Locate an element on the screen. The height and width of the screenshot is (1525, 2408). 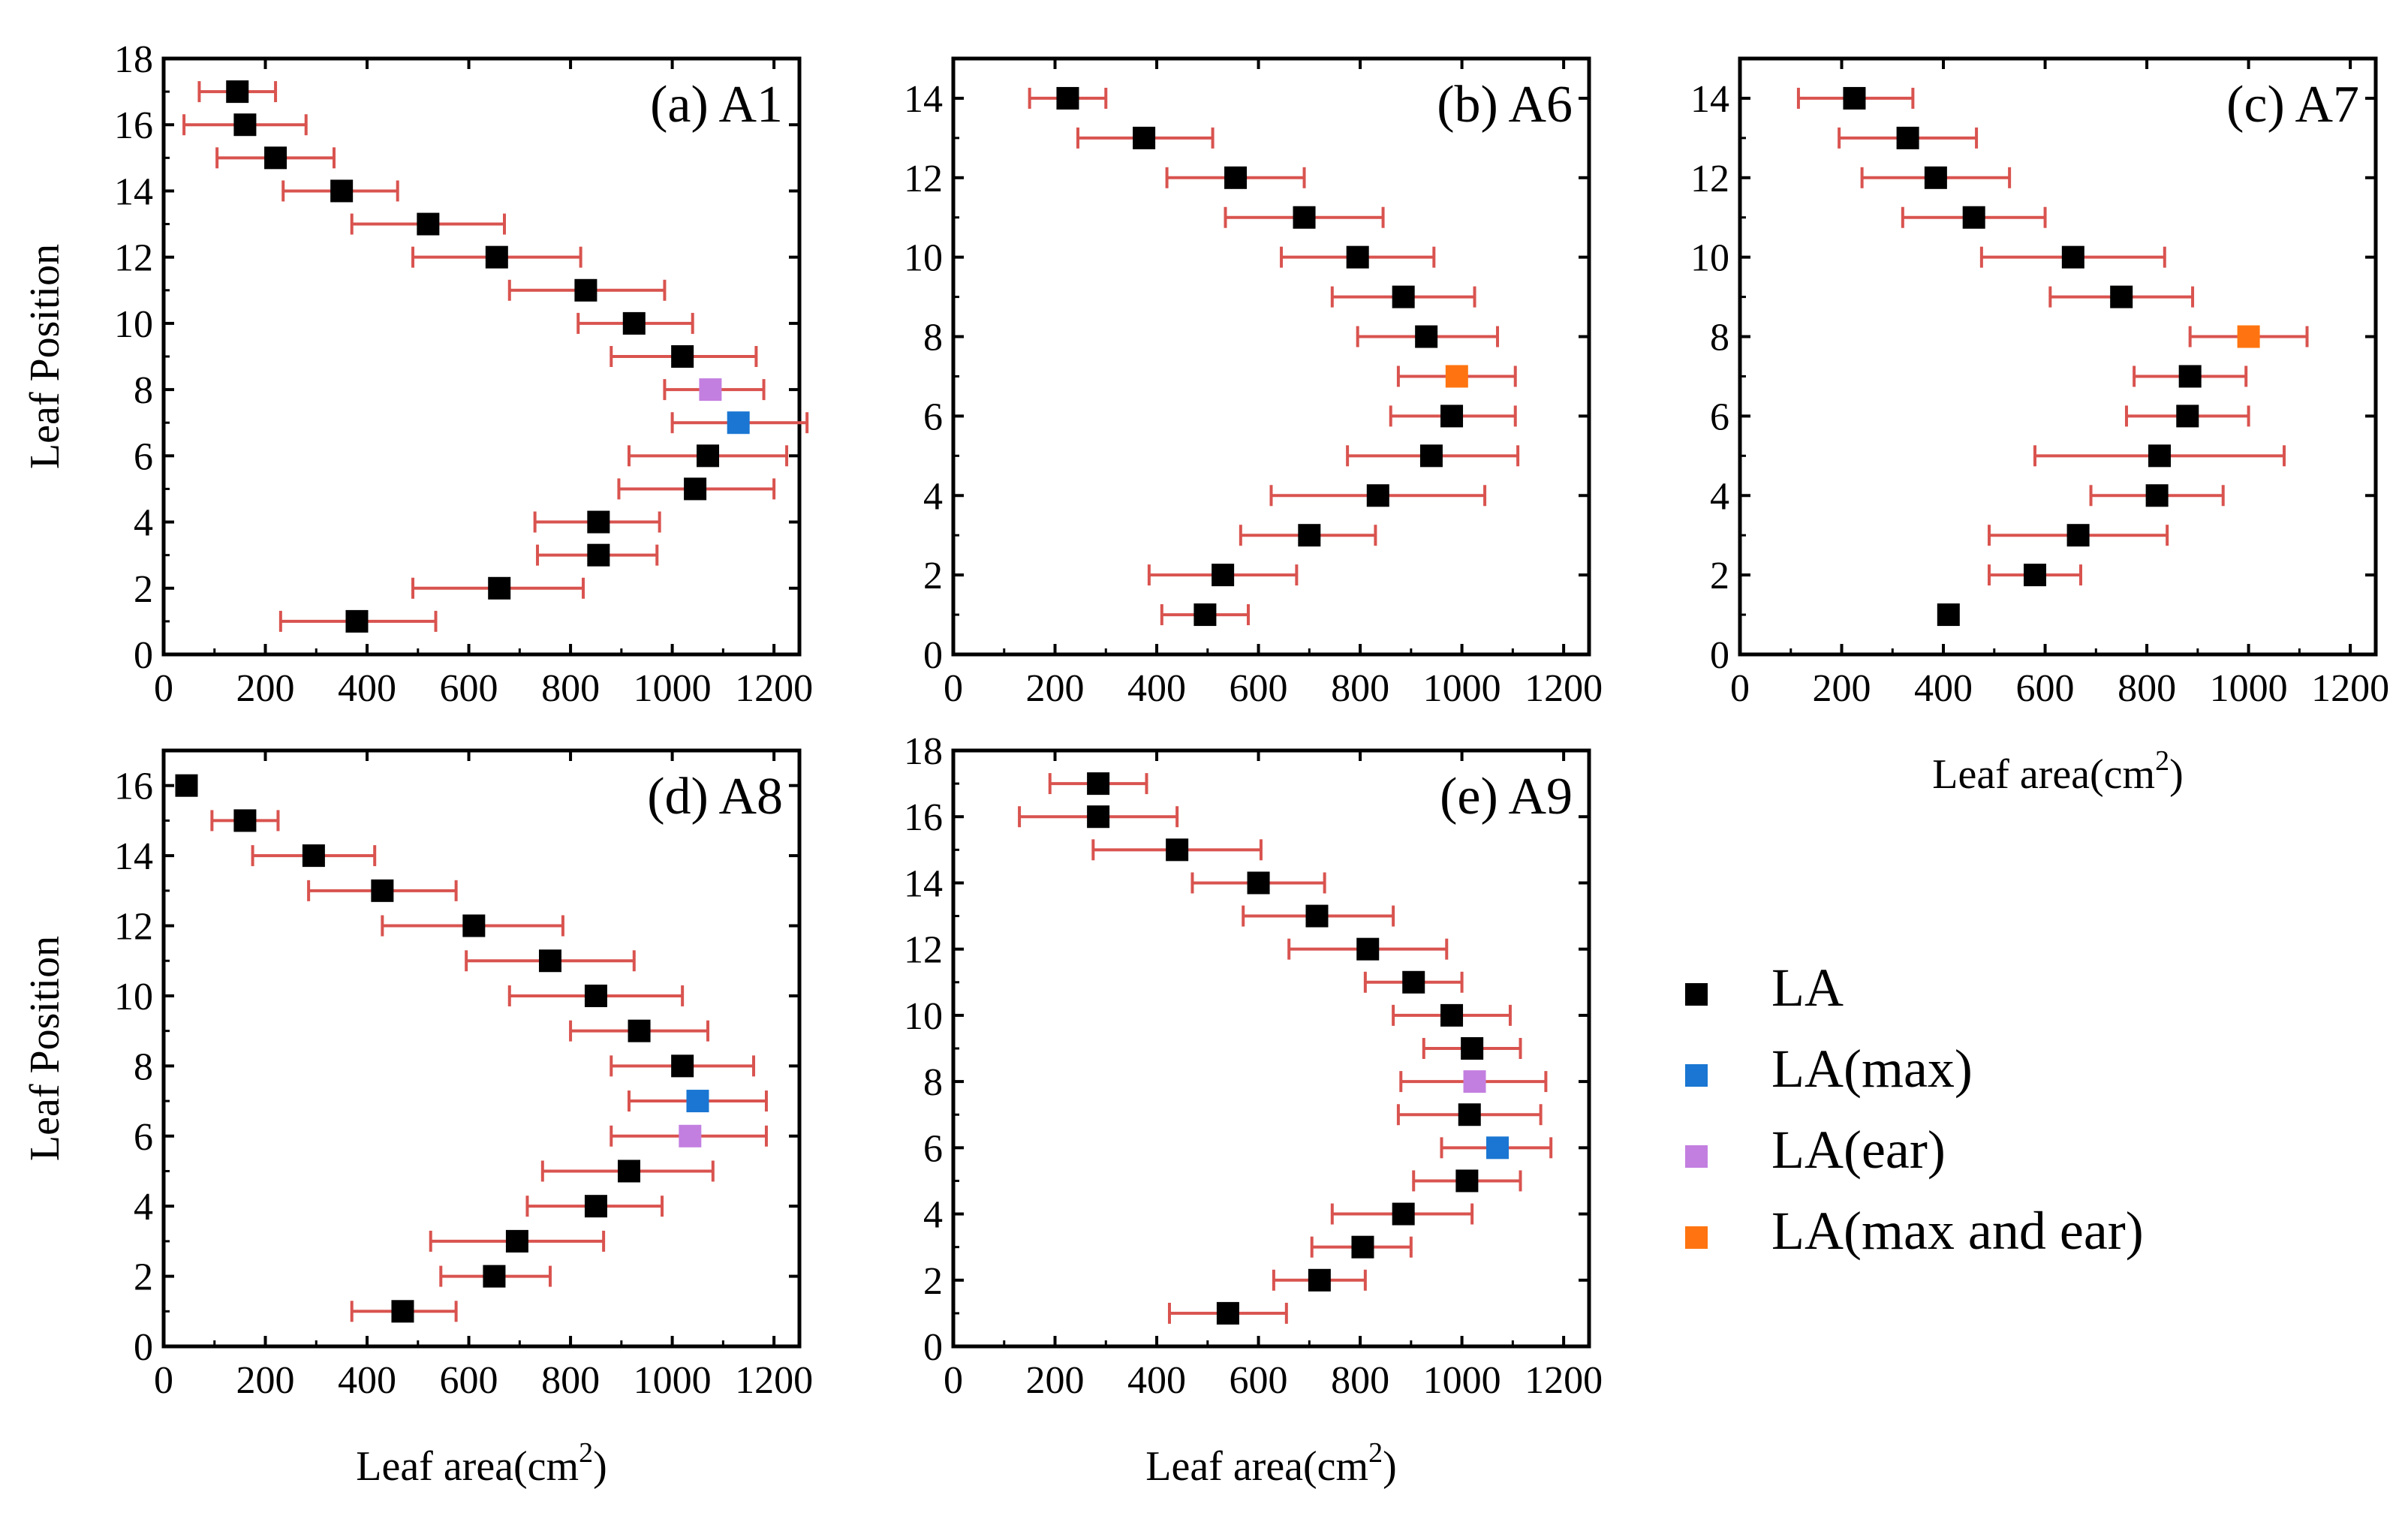
panel-title: (c) A7 is located at coordinates (2292, 105).